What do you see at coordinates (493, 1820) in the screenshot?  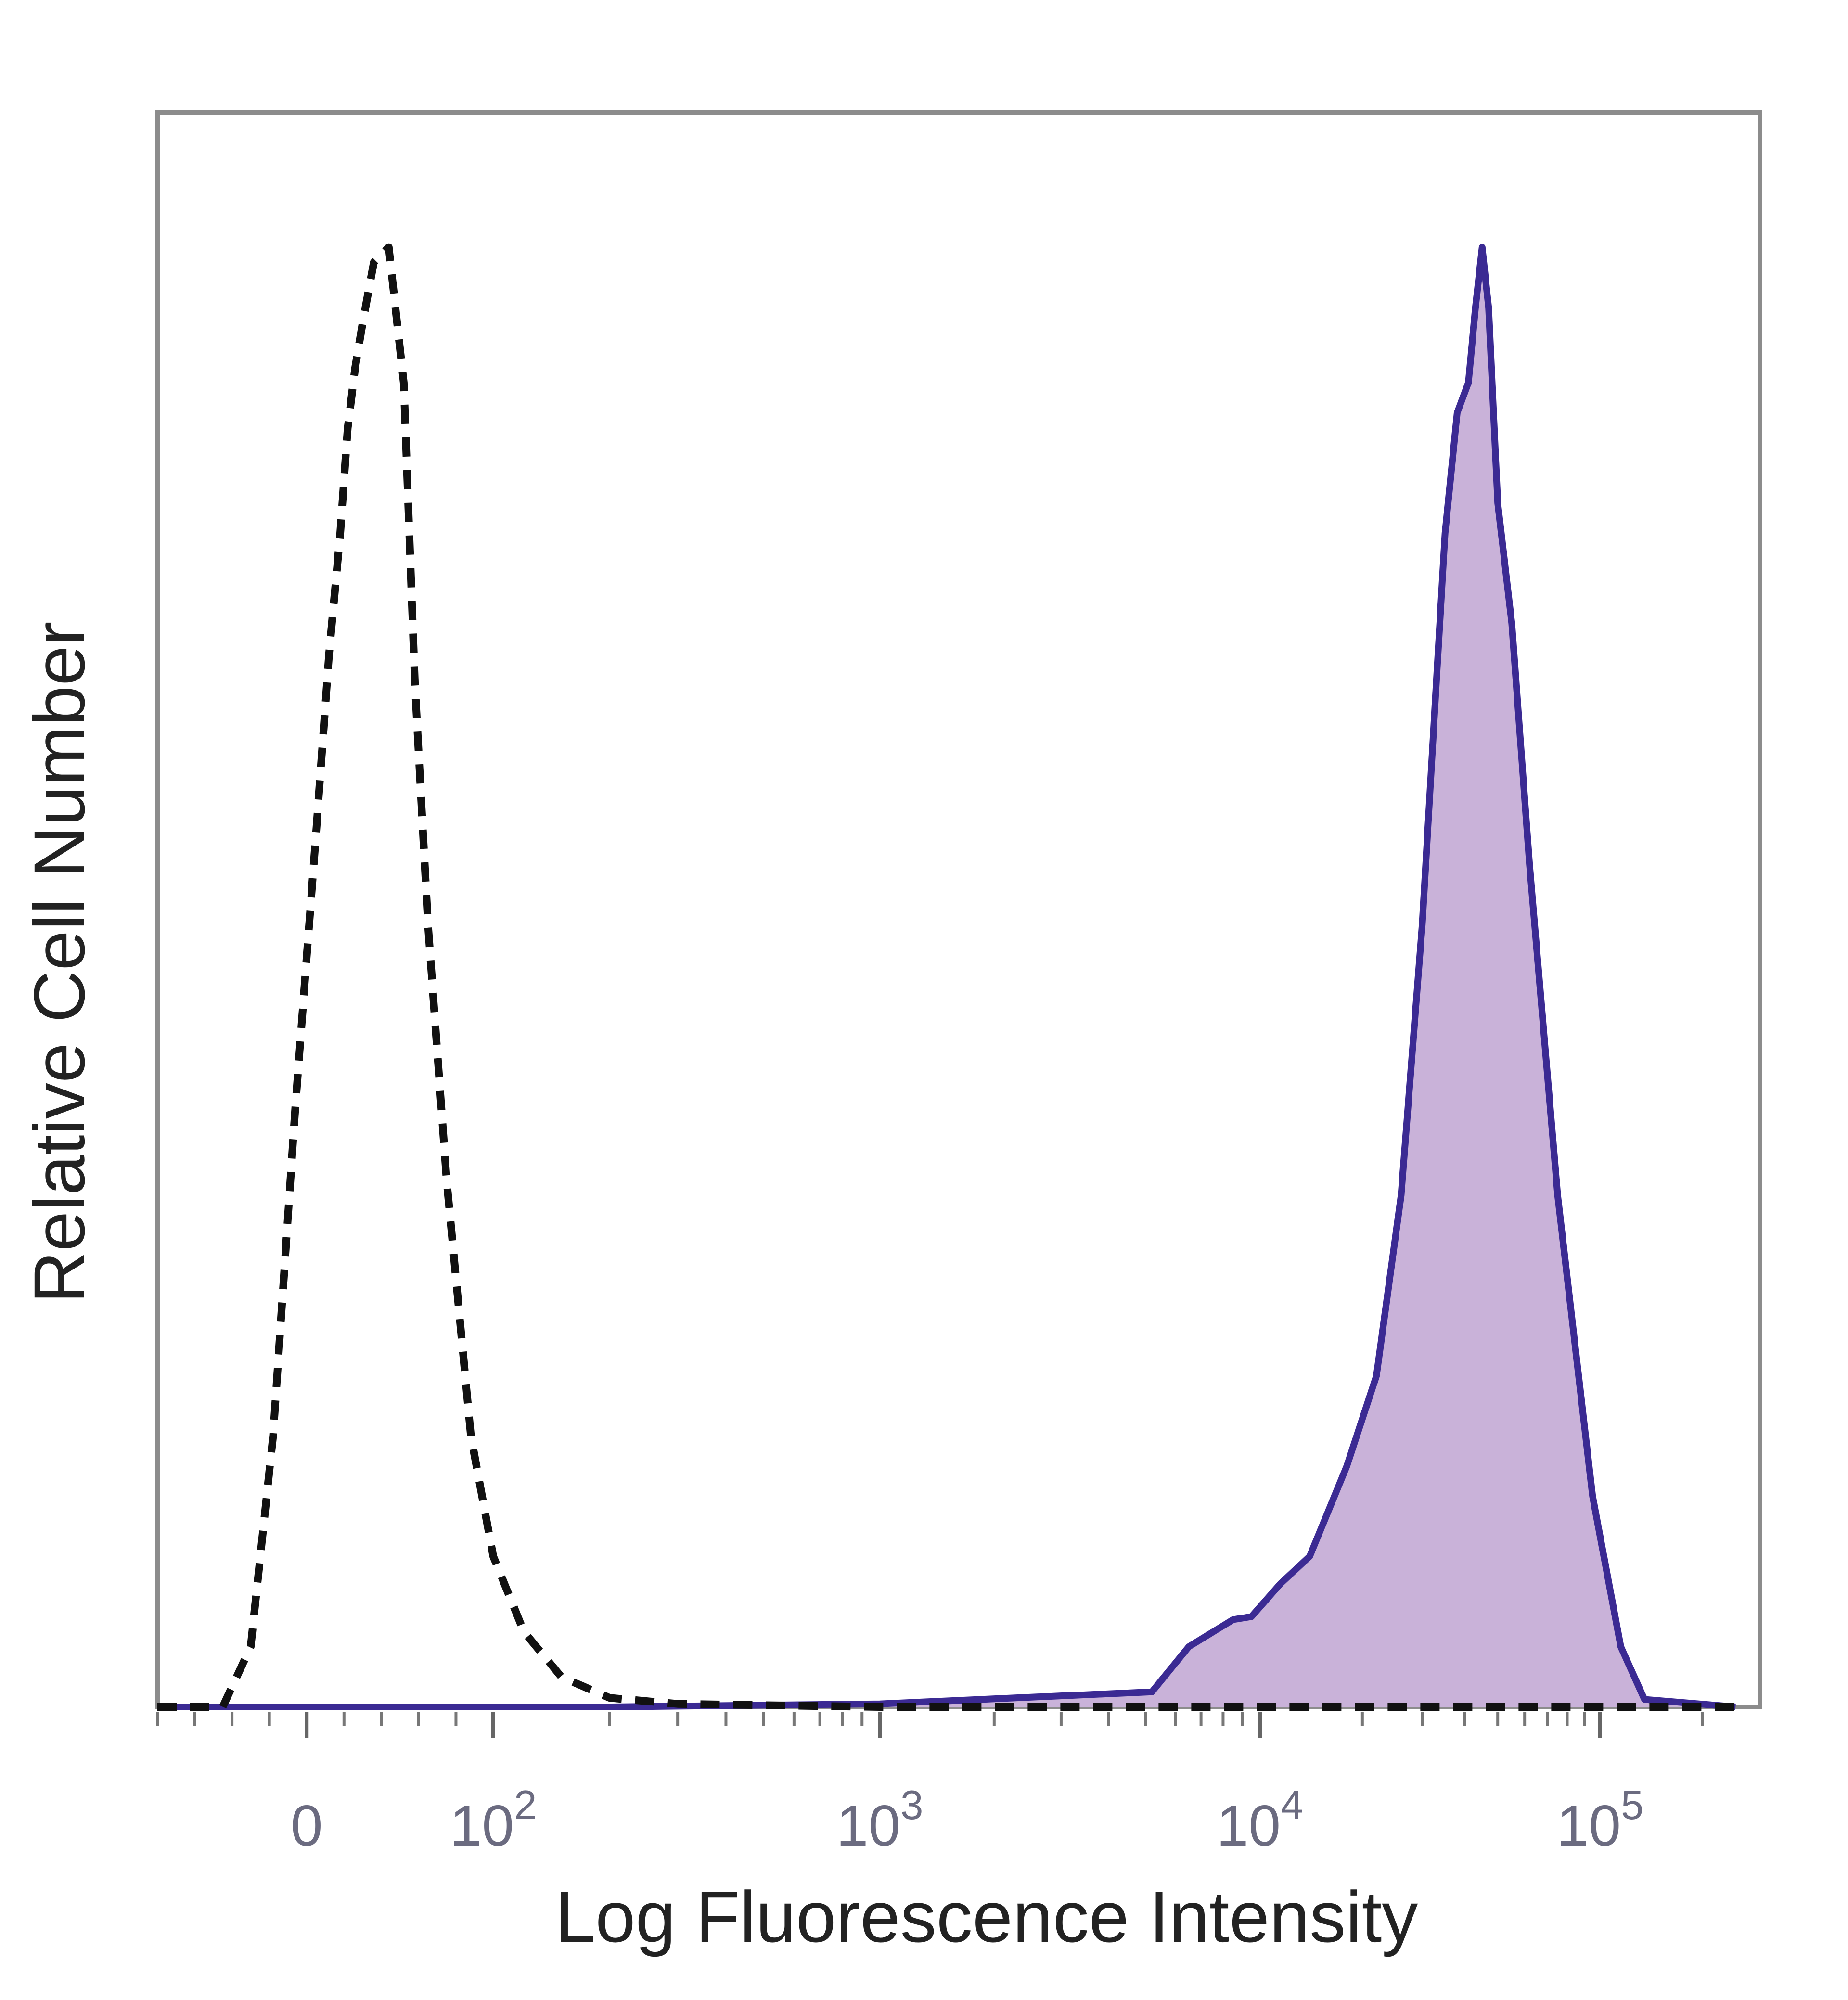 I see `x-tick-label: 10²` at bounding box center [493, 1820].